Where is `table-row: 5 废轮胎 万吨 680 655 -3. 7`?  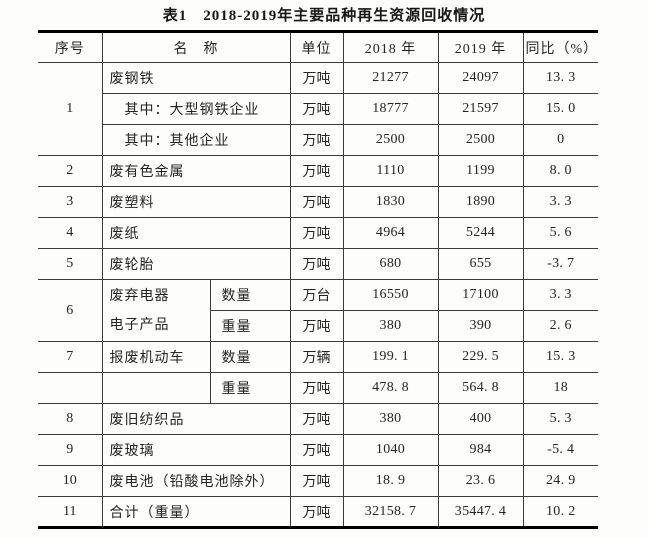
table-row: 5 废轮胎 万吨 680 655 -3. 7 is located at coordinates (318, 264).